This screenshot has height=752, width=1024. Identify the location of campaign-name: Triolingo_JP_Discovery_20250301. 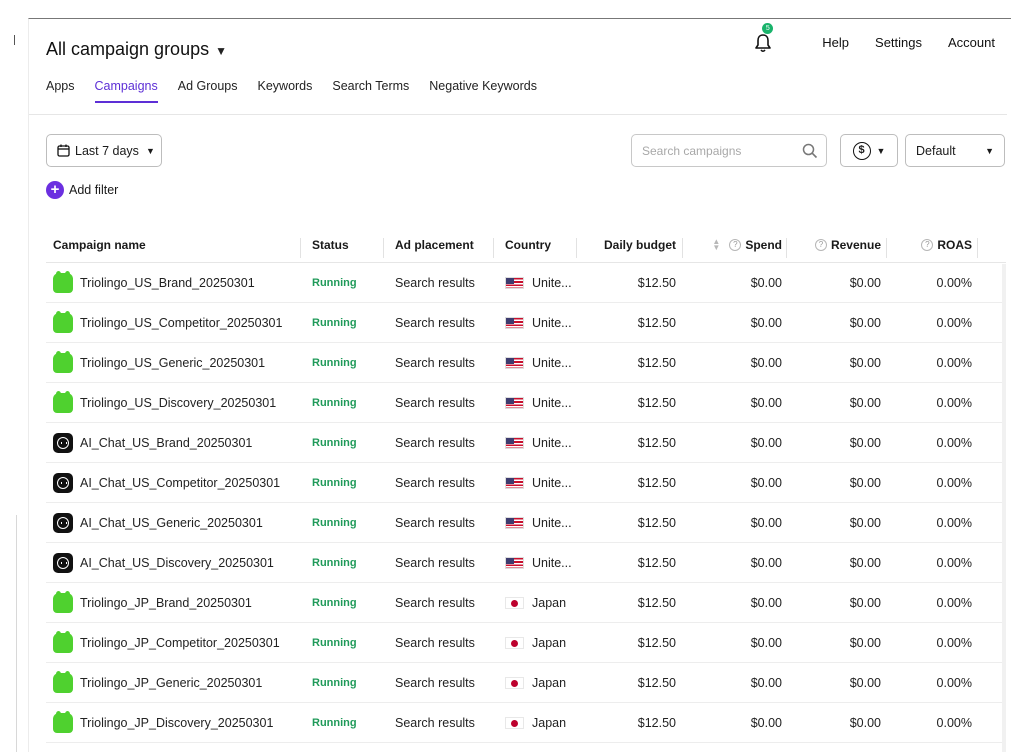
(177, 722).